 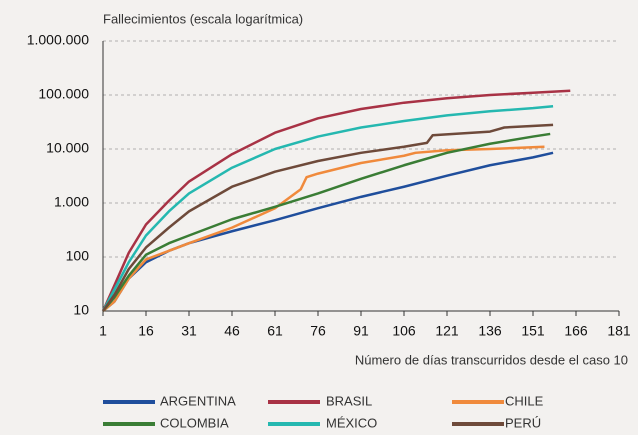 I want to click on legend-label: ARGENTINA, so click(x=198, y=400).